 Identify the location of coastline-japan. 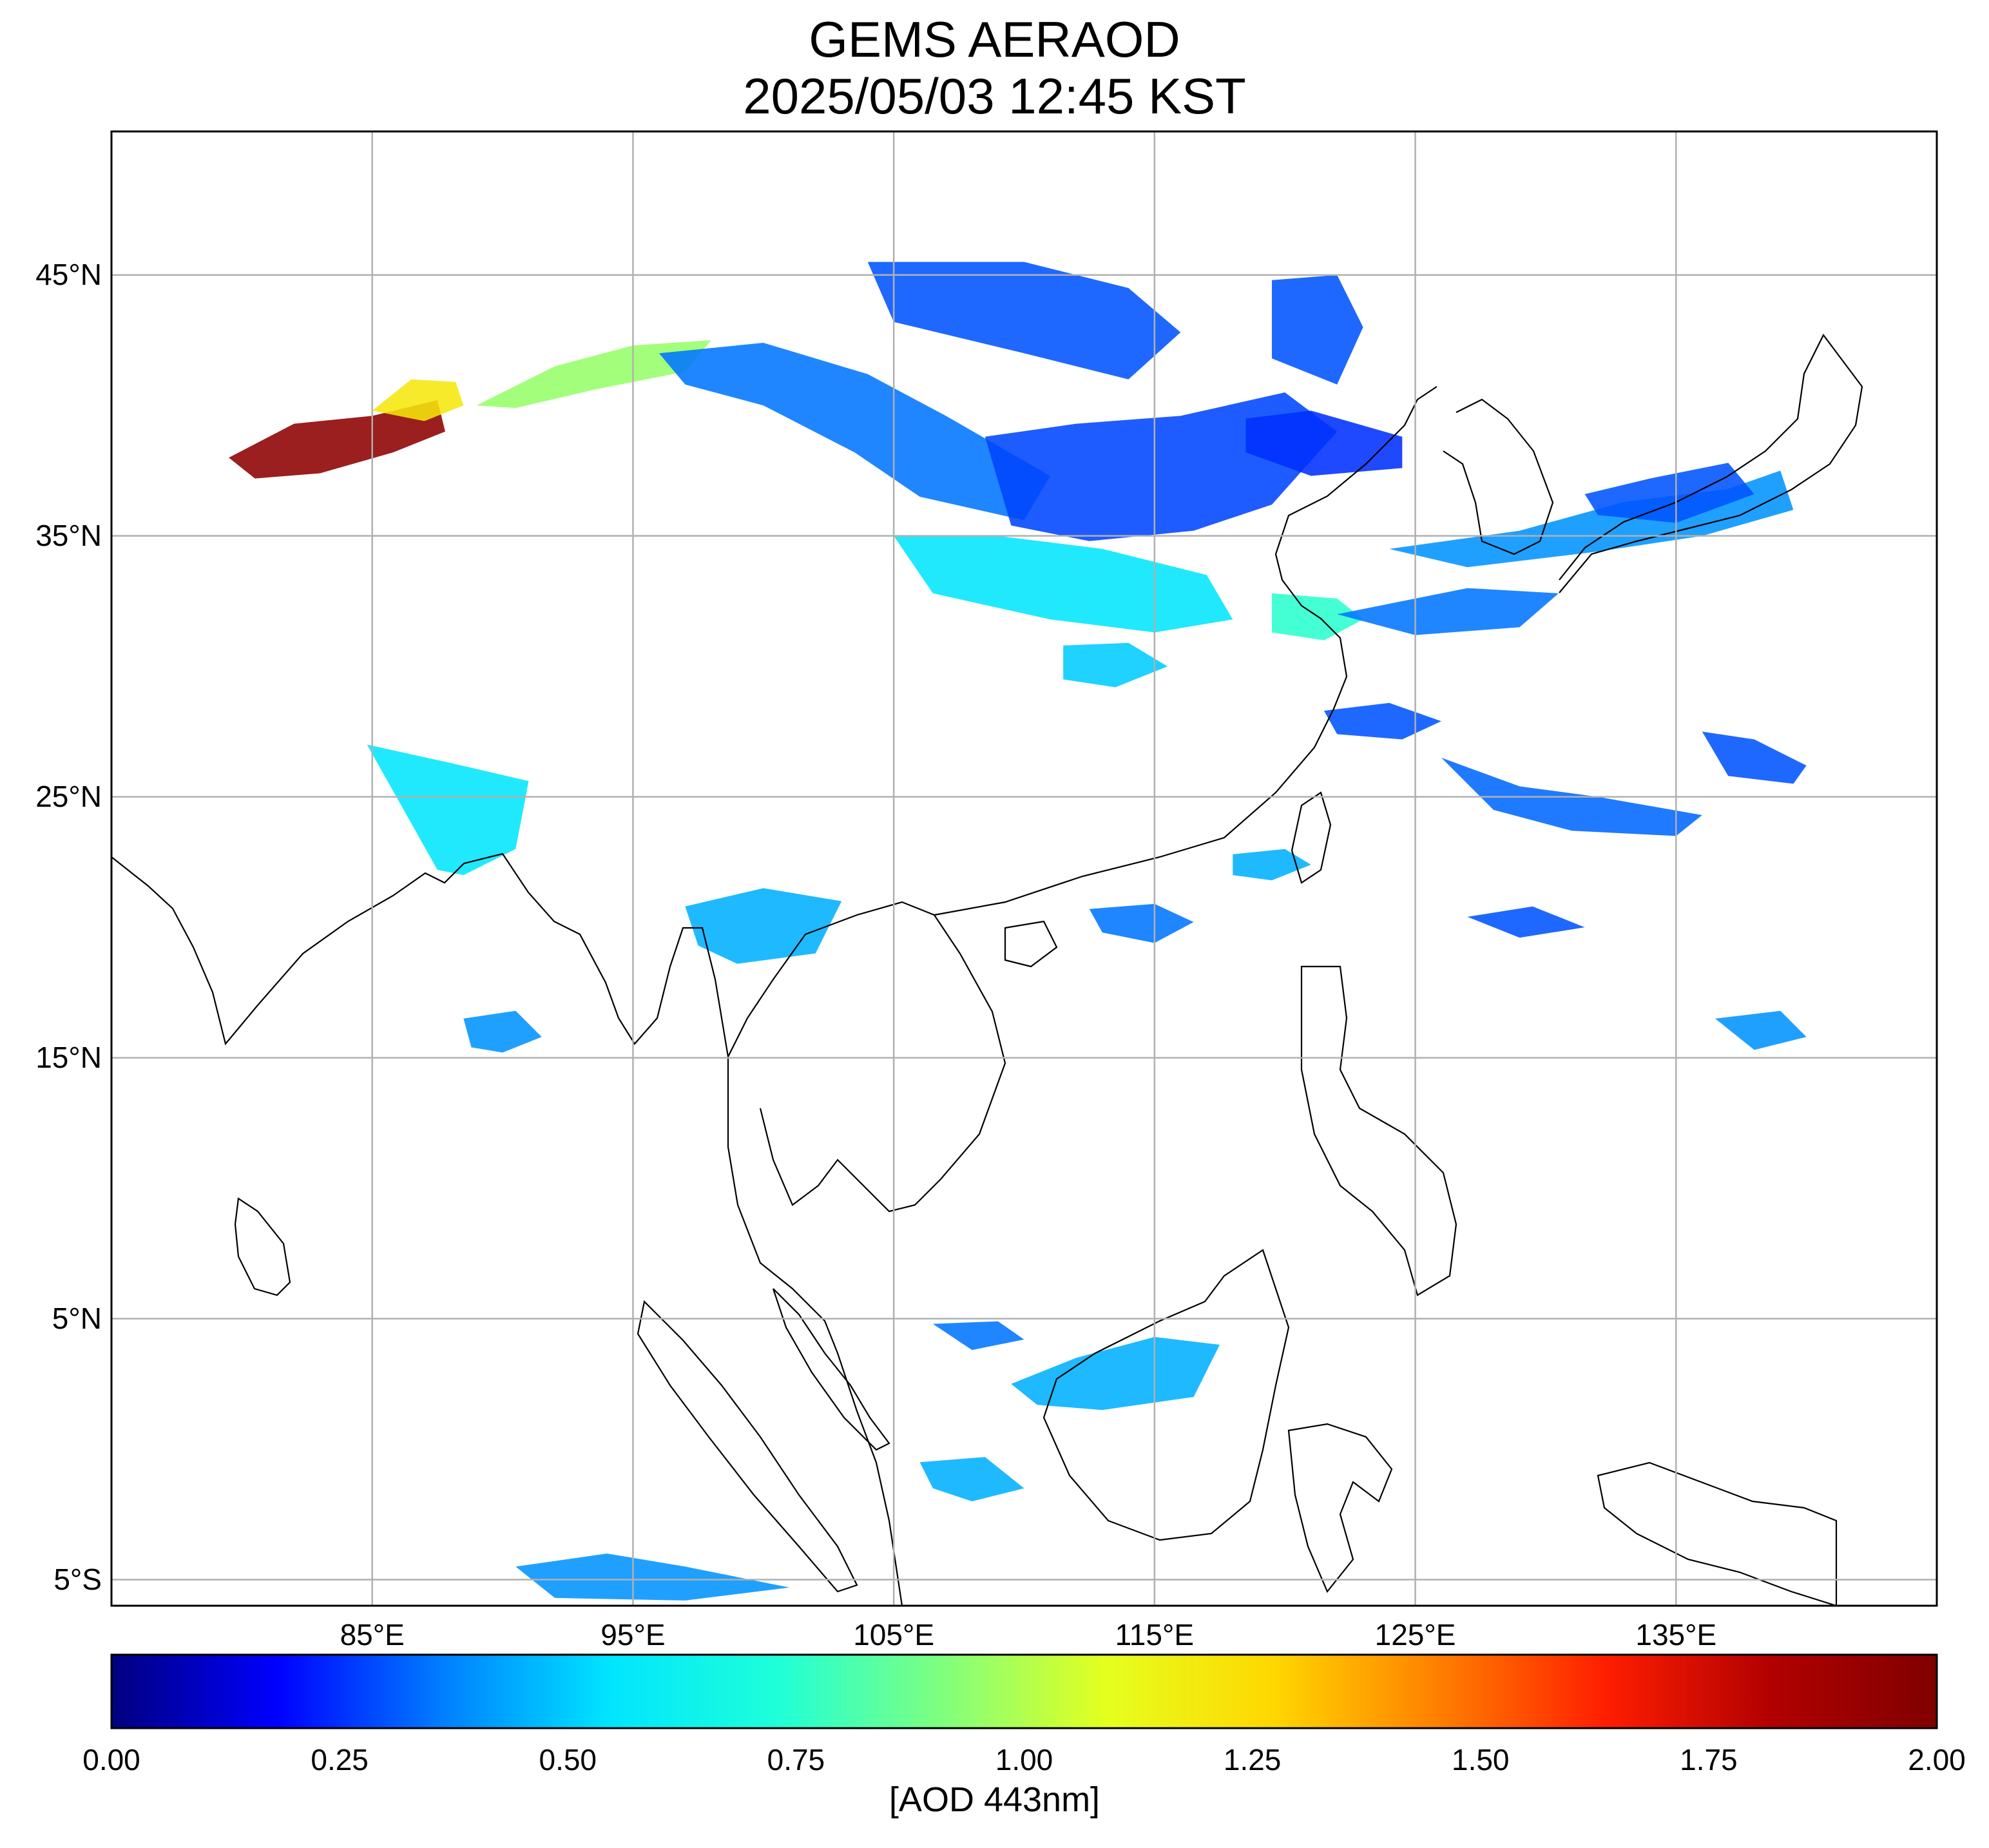
(1711, 463).